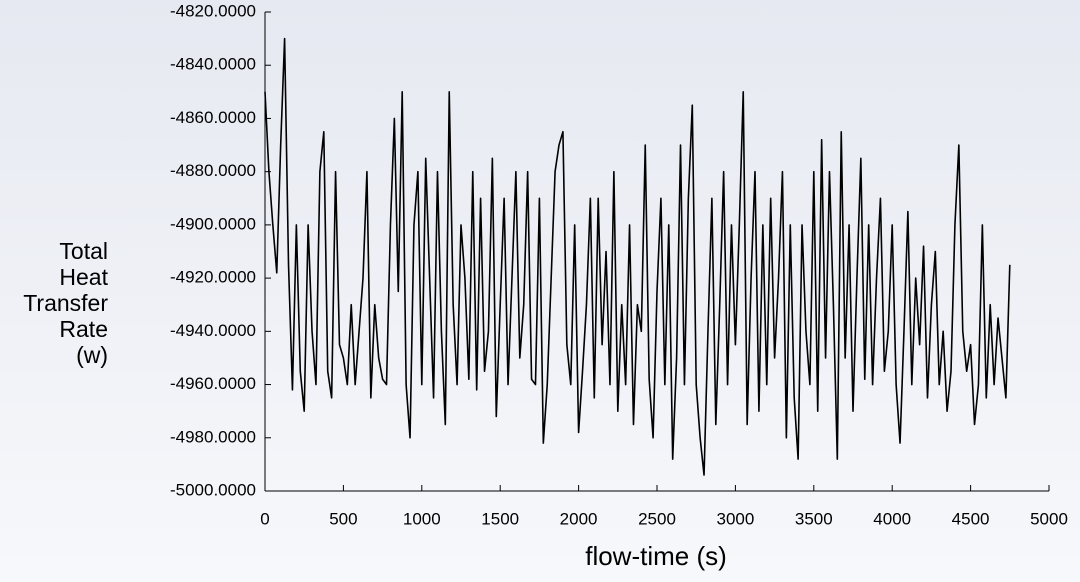  Describe the element at coordinates (343, 518) in the screenshot. I see `x-tick-label: 500` at that location.